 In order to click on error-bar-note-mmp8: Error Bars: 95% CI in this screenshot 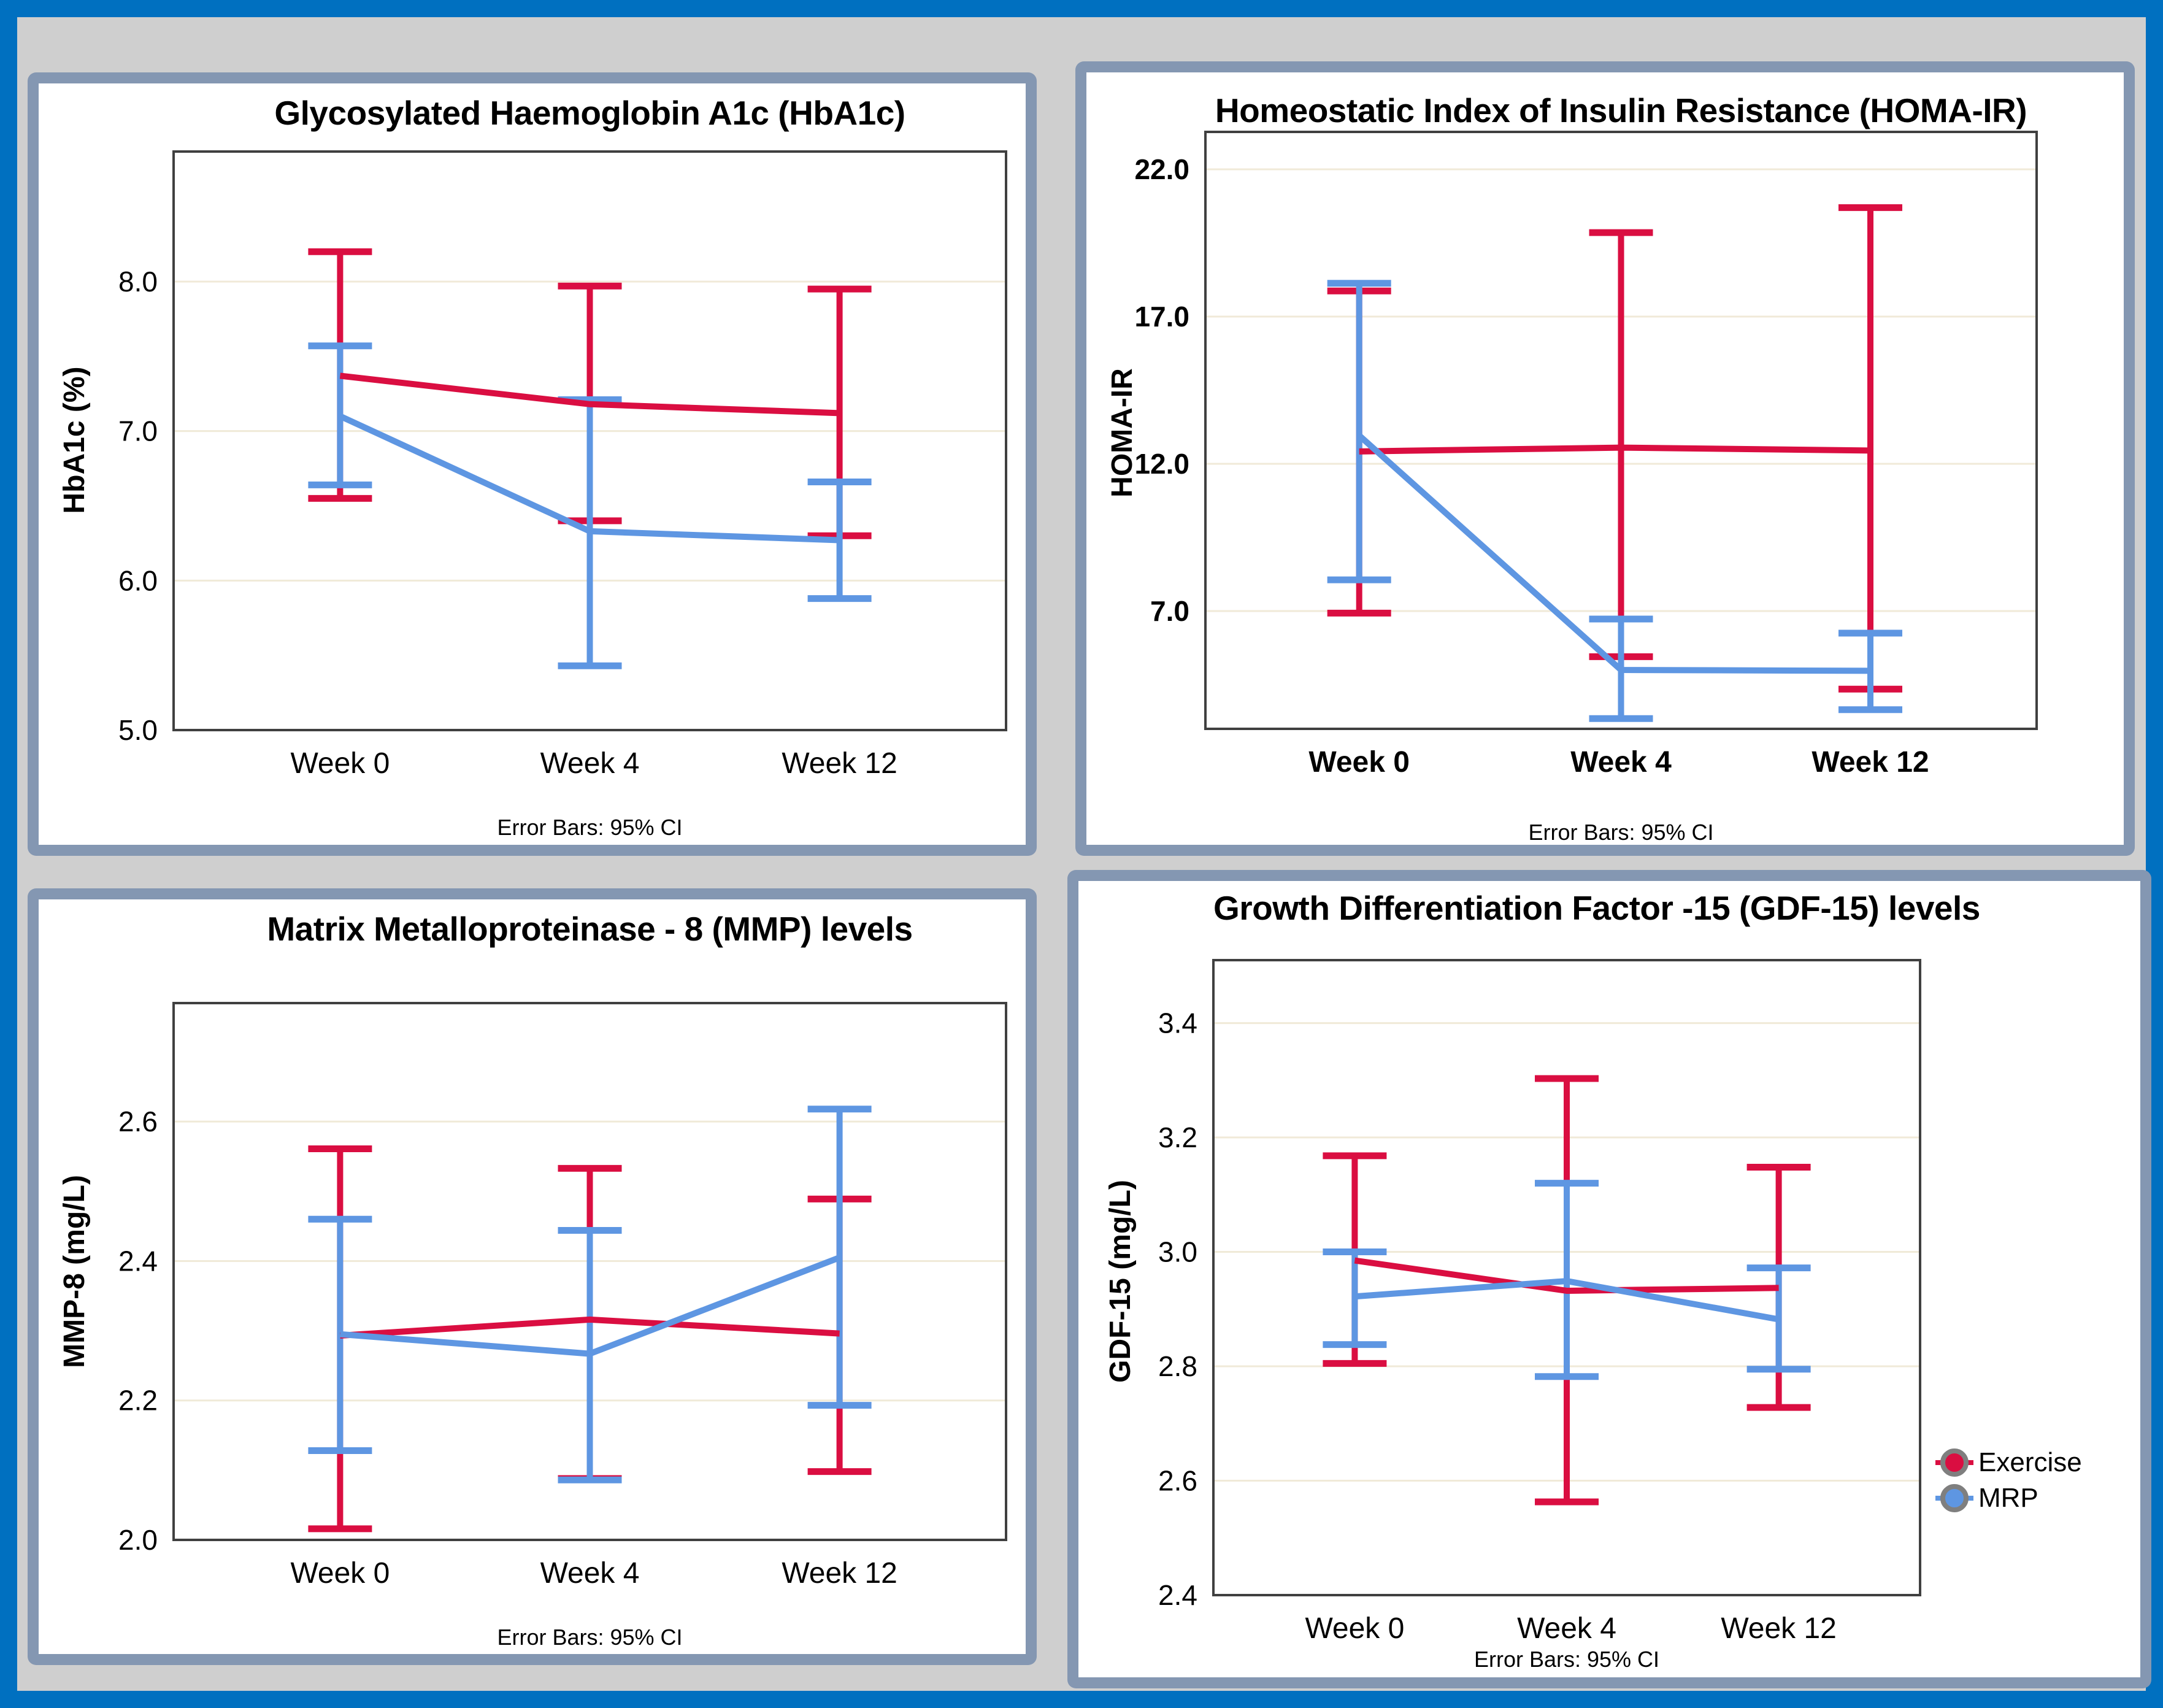, I will do `click(590, 1638)`.